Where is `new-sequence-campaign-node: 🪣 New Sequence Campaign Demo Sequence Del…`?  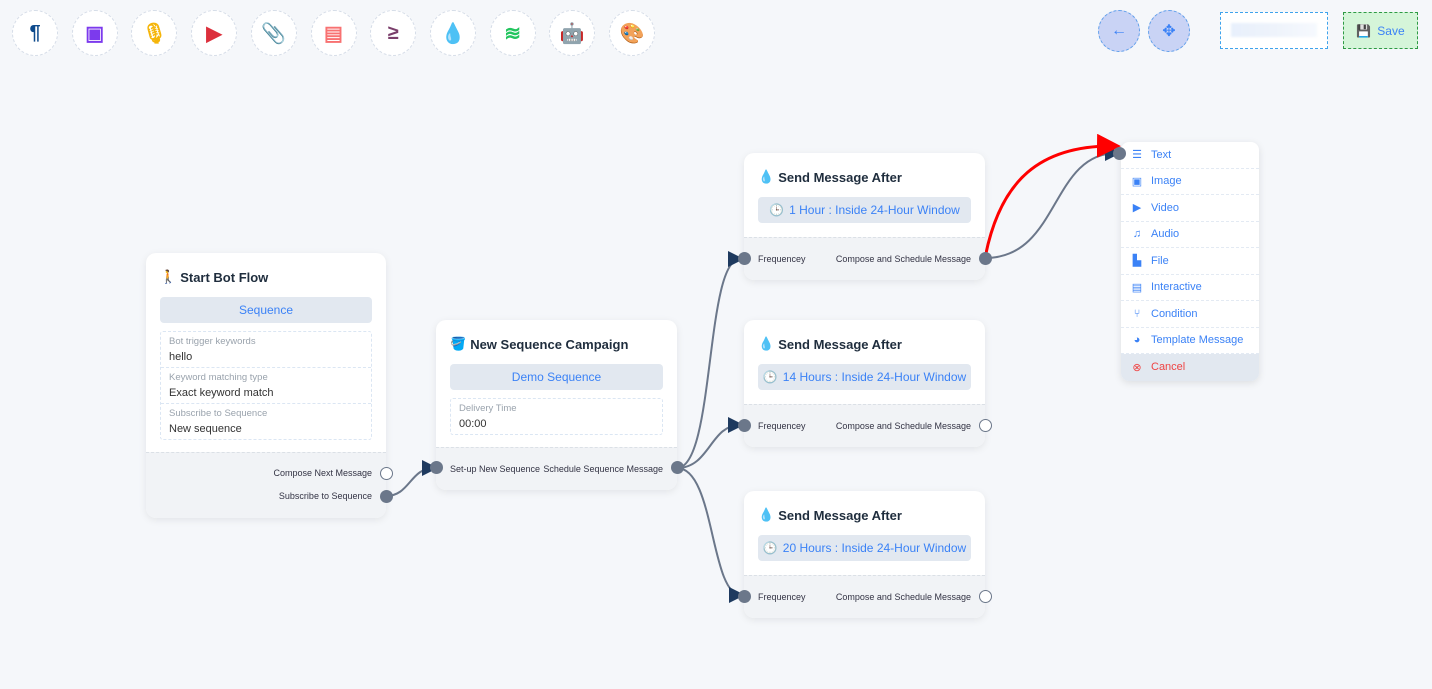 new-sequence-campaign-node: 🪣 New Sequence Campaign Demo Sequence Del… is located at coordinates (557, 405).